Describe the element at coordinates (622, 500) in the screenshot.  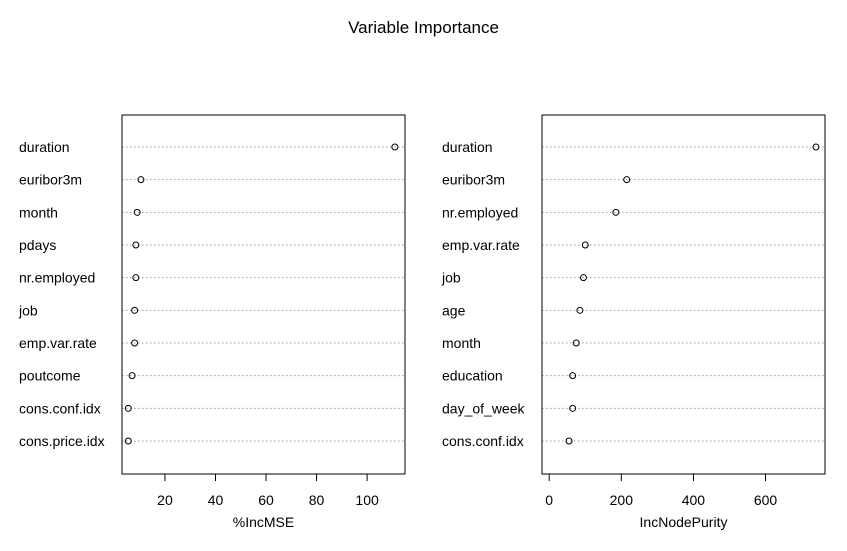
I see `x-tick-label: 200` at that location.